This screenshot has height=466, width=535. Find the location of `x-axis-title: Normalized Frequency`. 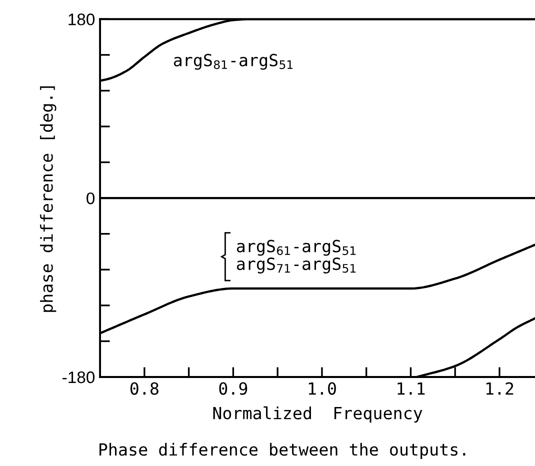

x-axis-title: Normalized Frequency is located at coordinates (317, 414).